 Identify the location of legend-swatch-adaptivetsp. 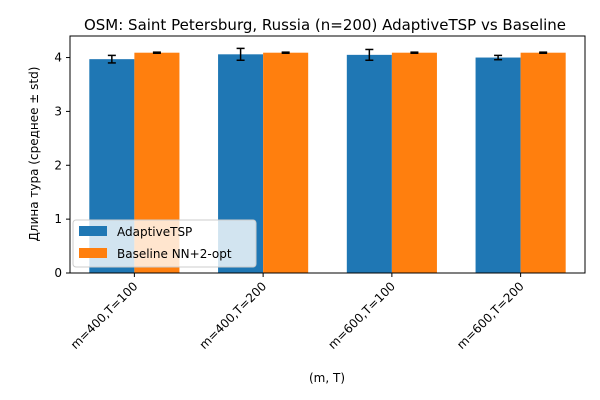
(93, 231).